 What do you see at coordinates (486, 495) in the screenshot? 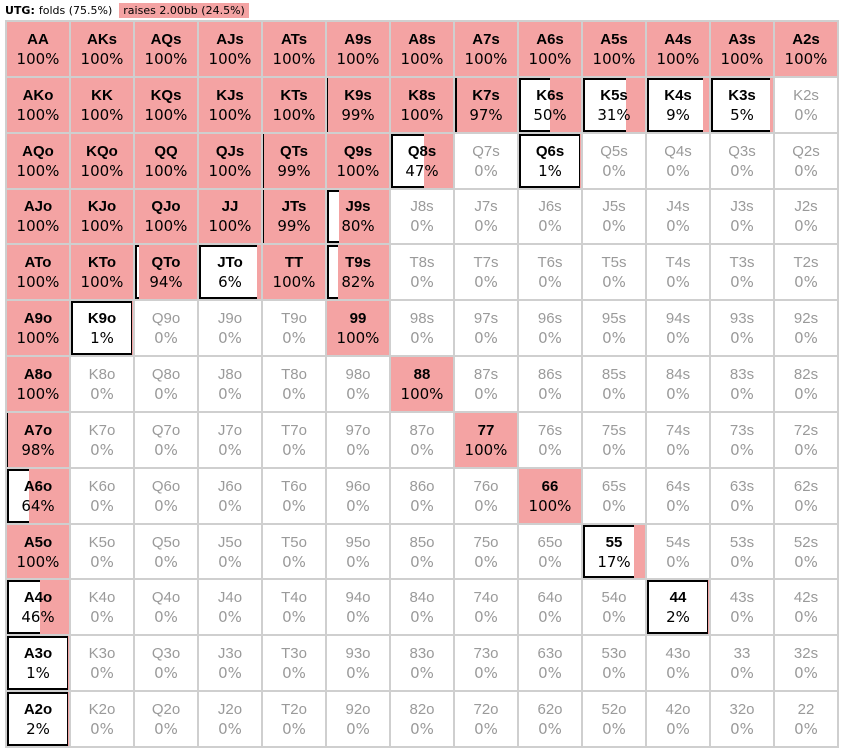
I see `hand-cell-76o: 76o 0%` at bounding box center [486, 495].